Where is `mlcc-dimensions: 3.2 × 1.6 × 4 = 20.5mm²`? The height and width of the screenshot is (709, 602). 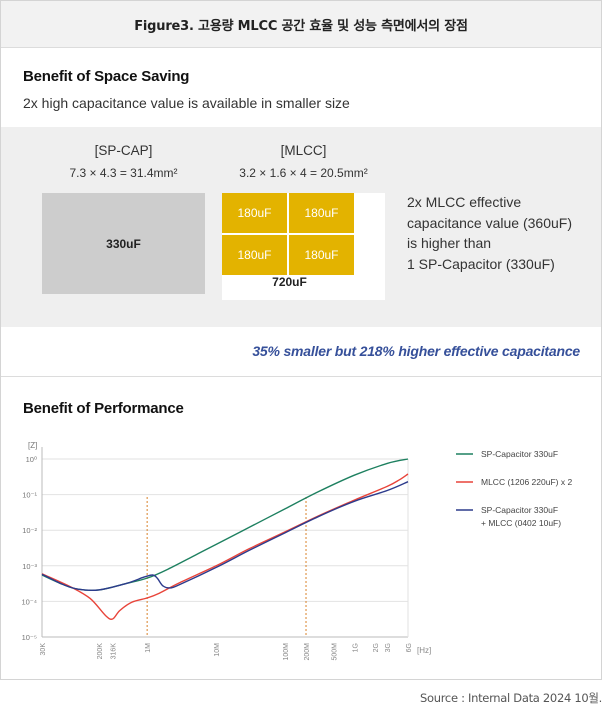 mlcc-dimensions: 3.2 × 1.6 × 4 = 20.5mm² is located at coordinates (303, 173).